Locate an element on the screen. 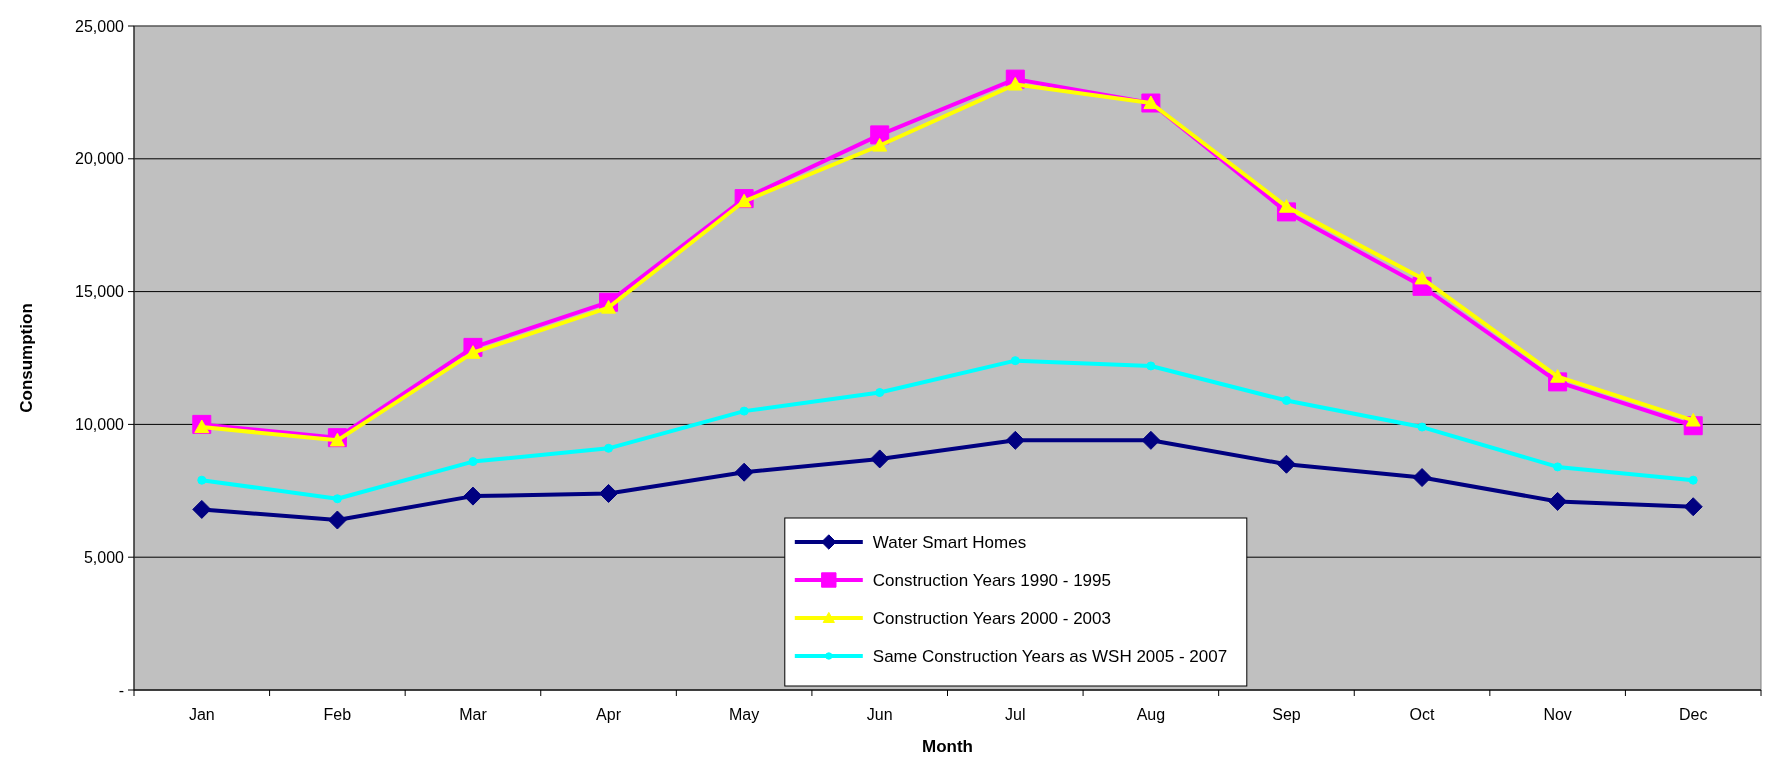 Image resolution: width=1773 pixels, height=770 pixels. y-tick-label: 20,000 is located at coordinates (100, 159).